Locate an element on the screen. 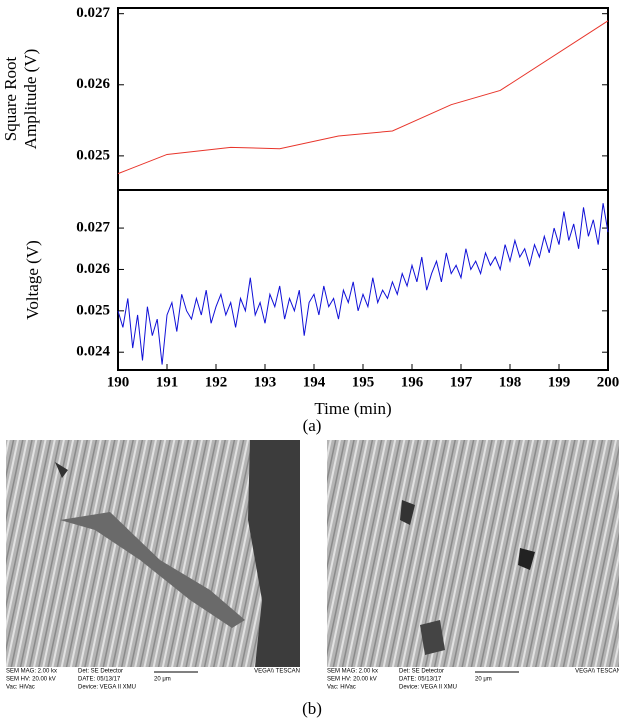  x-tick-label: 193 is located at coordinates (265, 382).